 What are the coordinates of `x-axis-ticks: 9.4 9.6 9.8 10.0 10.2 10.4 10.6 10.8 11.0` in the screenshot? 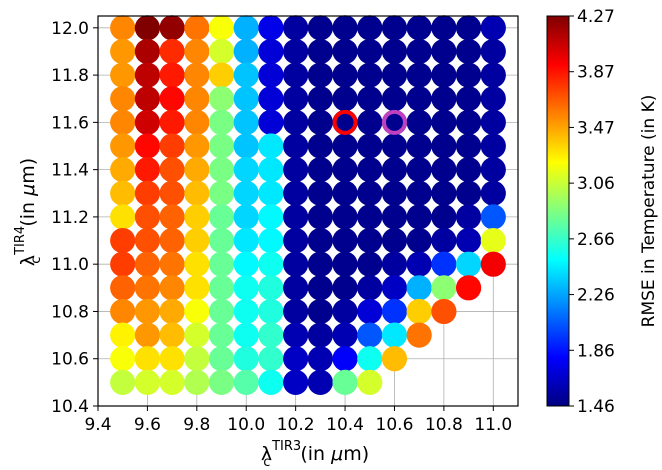 It's located at (298, 420).